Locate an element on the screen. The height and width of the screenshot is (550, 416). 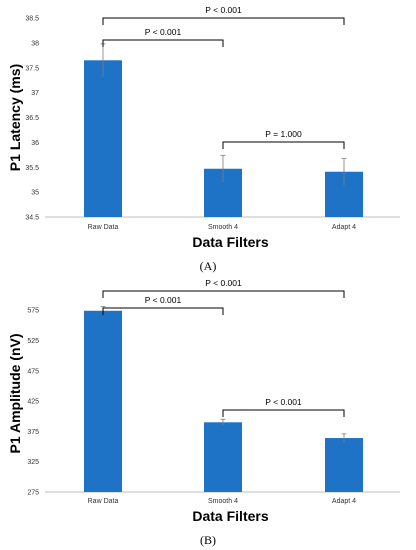
y-tick-label: 425 is located at coordinates (33, 402).